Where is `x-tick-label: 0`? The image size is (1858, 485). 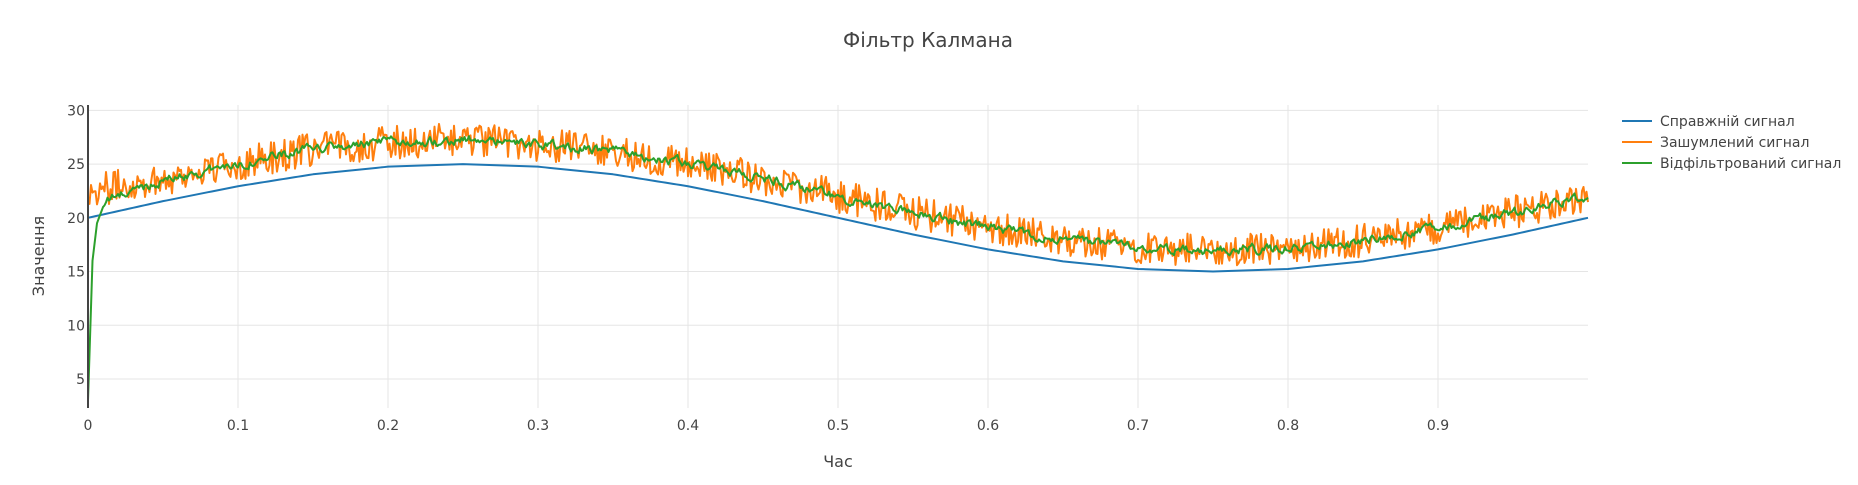
x-tick-label: 0 is located at coordinates (88, 426).